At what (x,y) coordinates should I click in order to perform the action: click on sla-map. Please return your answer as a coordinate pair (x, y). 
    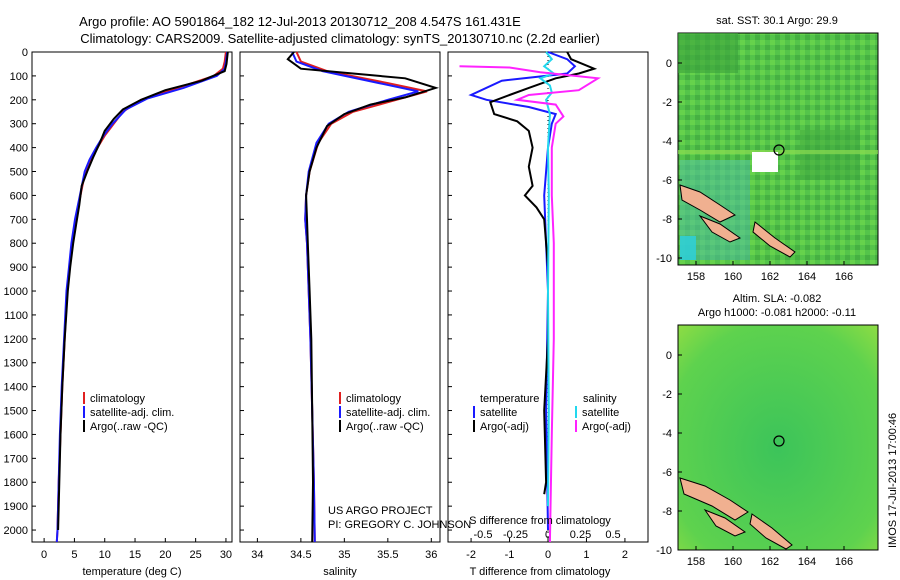
    Looking at the image, I should click on (778, 437).